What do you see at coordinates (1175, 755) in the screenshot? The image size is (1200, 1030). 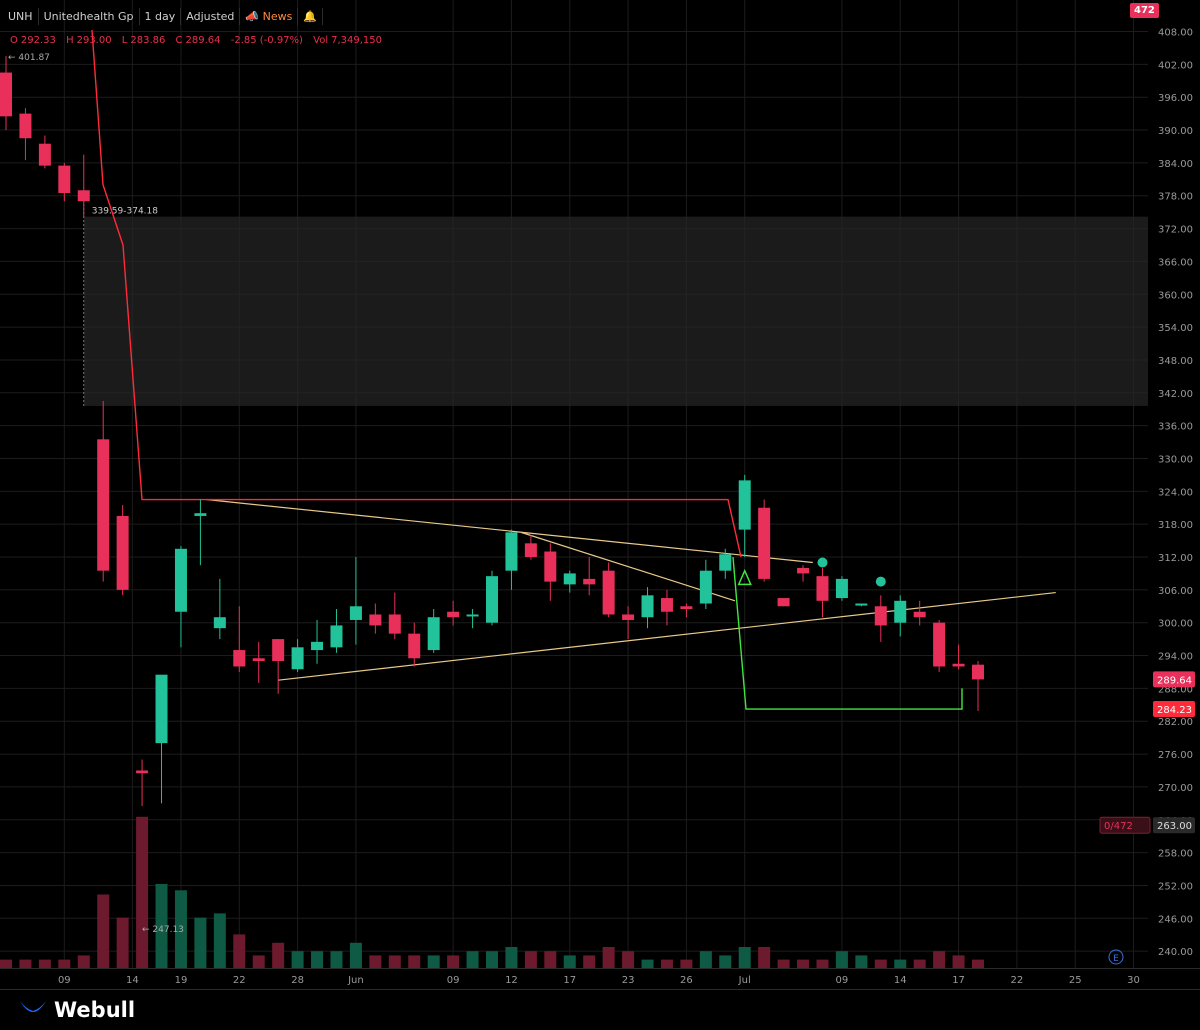 I see `y-tick-label: 276.00` at bounding box center [1175, 755].